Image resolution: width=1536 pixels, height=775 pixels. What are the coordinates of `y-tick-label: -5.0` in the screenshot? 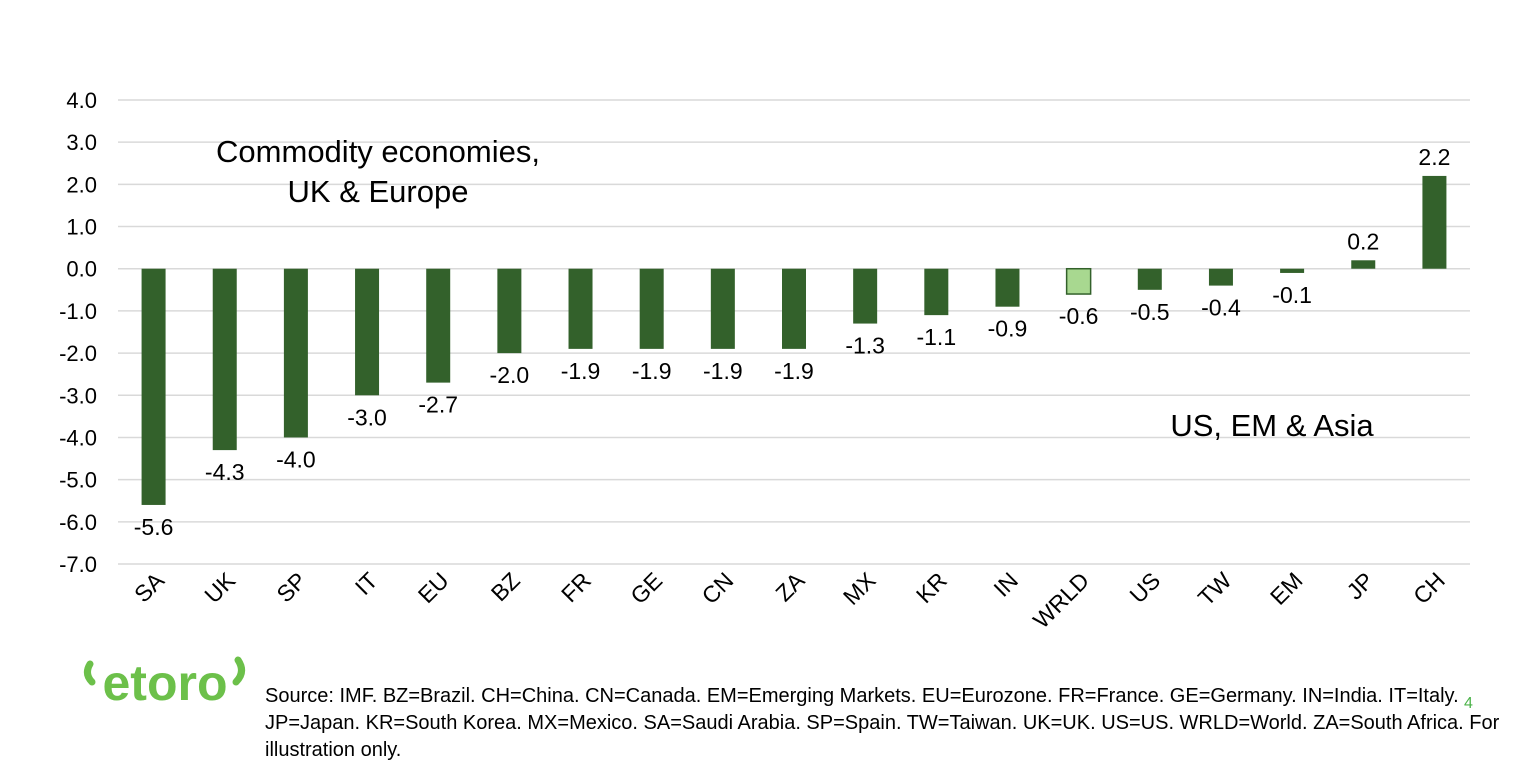 It's located at (78, 480).